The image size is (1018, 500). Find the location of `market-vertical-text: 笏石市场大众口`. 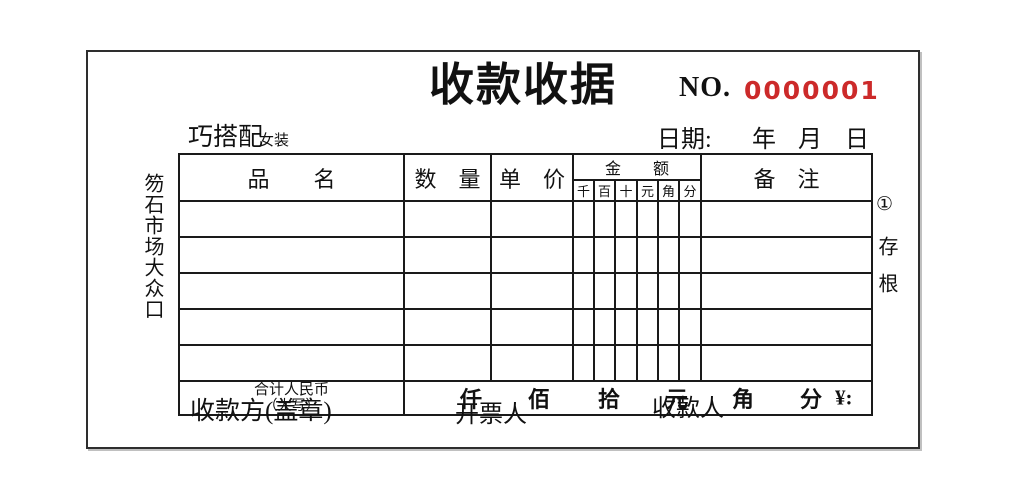

market-vertical-text: 笏石市场大众口 is located at coordinates (152, 246).